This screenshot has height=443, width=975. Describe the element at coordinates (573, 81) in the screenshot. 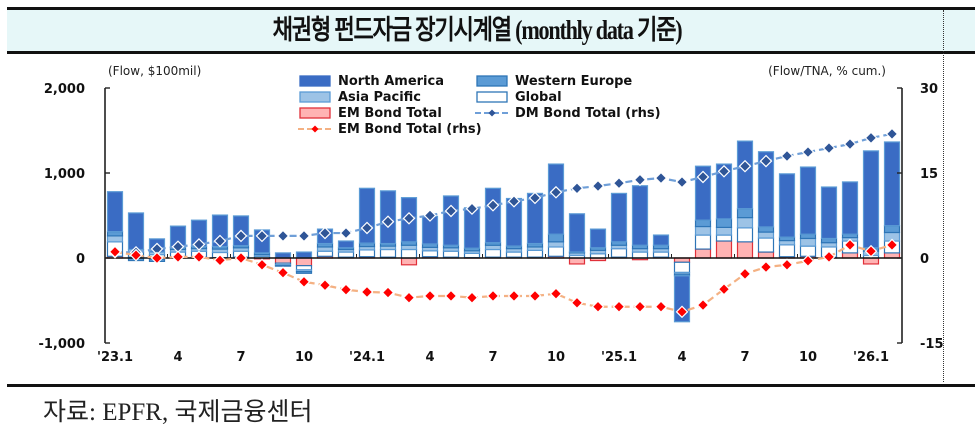

I see `legend-label-western-europe: Western Europe` at that location.